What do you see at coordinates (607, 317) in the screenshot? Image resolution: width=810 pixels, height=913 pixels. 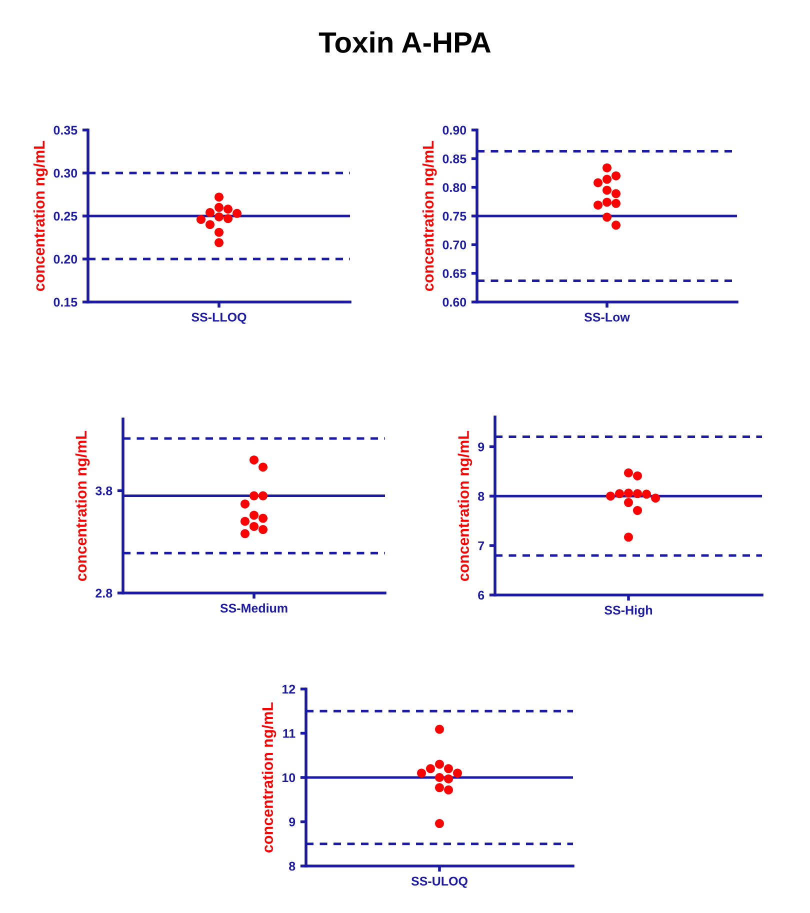 I see `x-tick-label: SS-Low` at bounding box center [607, 317].